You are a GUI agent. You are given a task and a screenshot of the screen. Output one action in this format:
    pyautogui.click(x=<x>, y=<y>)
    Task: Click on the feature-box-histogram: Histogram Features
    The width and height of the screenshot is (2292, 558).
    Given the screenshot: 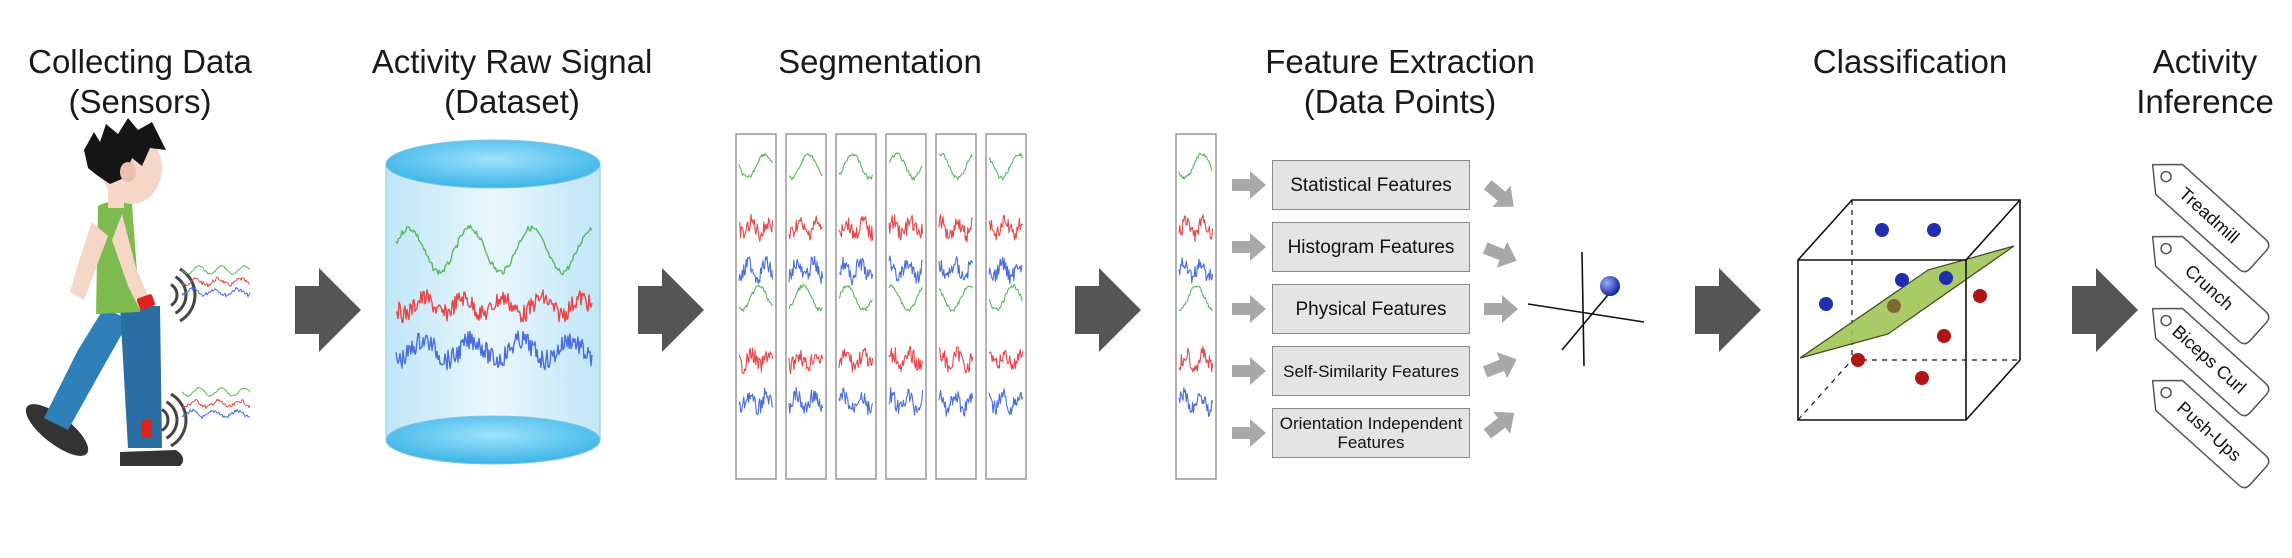 What is the action you would take?
    pyautogui.click(x=1371, y=247)
    